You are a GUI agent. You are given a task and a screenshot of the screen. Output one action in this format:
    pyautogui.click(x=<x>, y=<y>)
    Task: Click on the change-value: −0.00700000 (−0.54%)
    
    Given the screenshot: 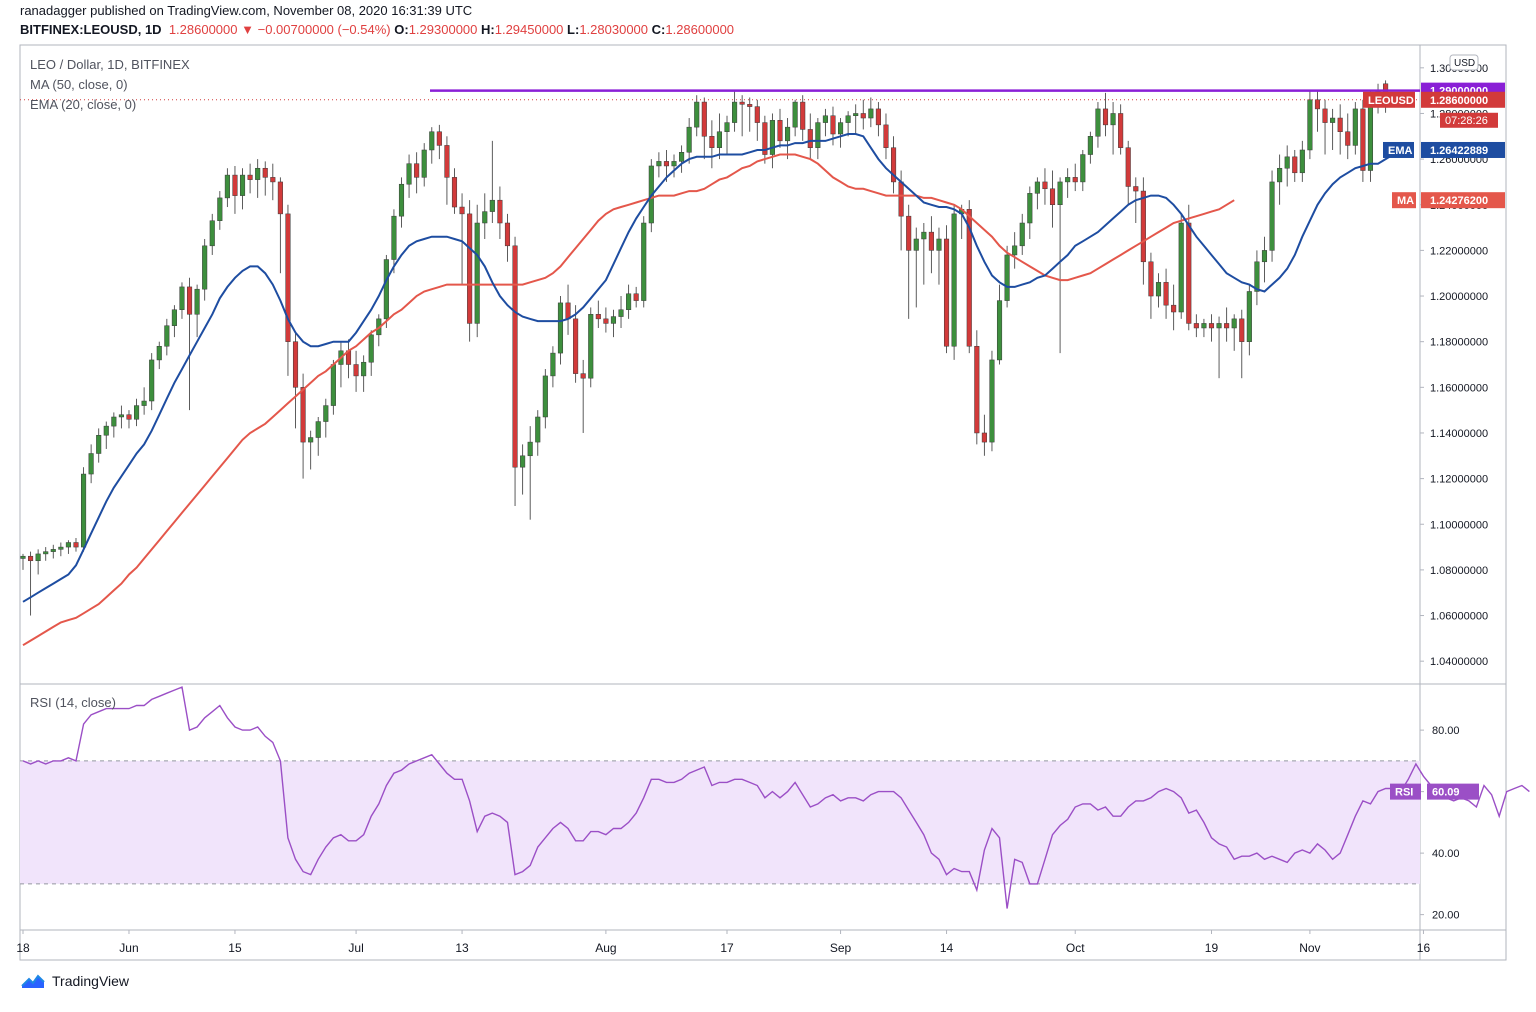 What is the action you would take?
    pyautogui.click(x=324, y=29)
    